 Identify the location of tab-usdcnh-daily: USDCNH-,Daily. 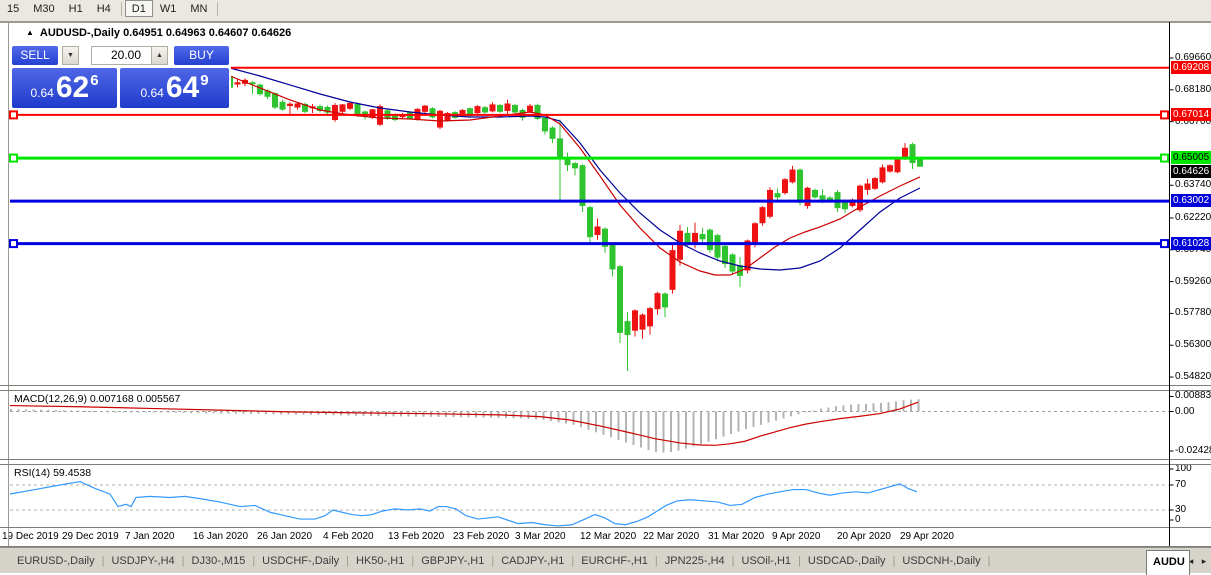
(941, 561).